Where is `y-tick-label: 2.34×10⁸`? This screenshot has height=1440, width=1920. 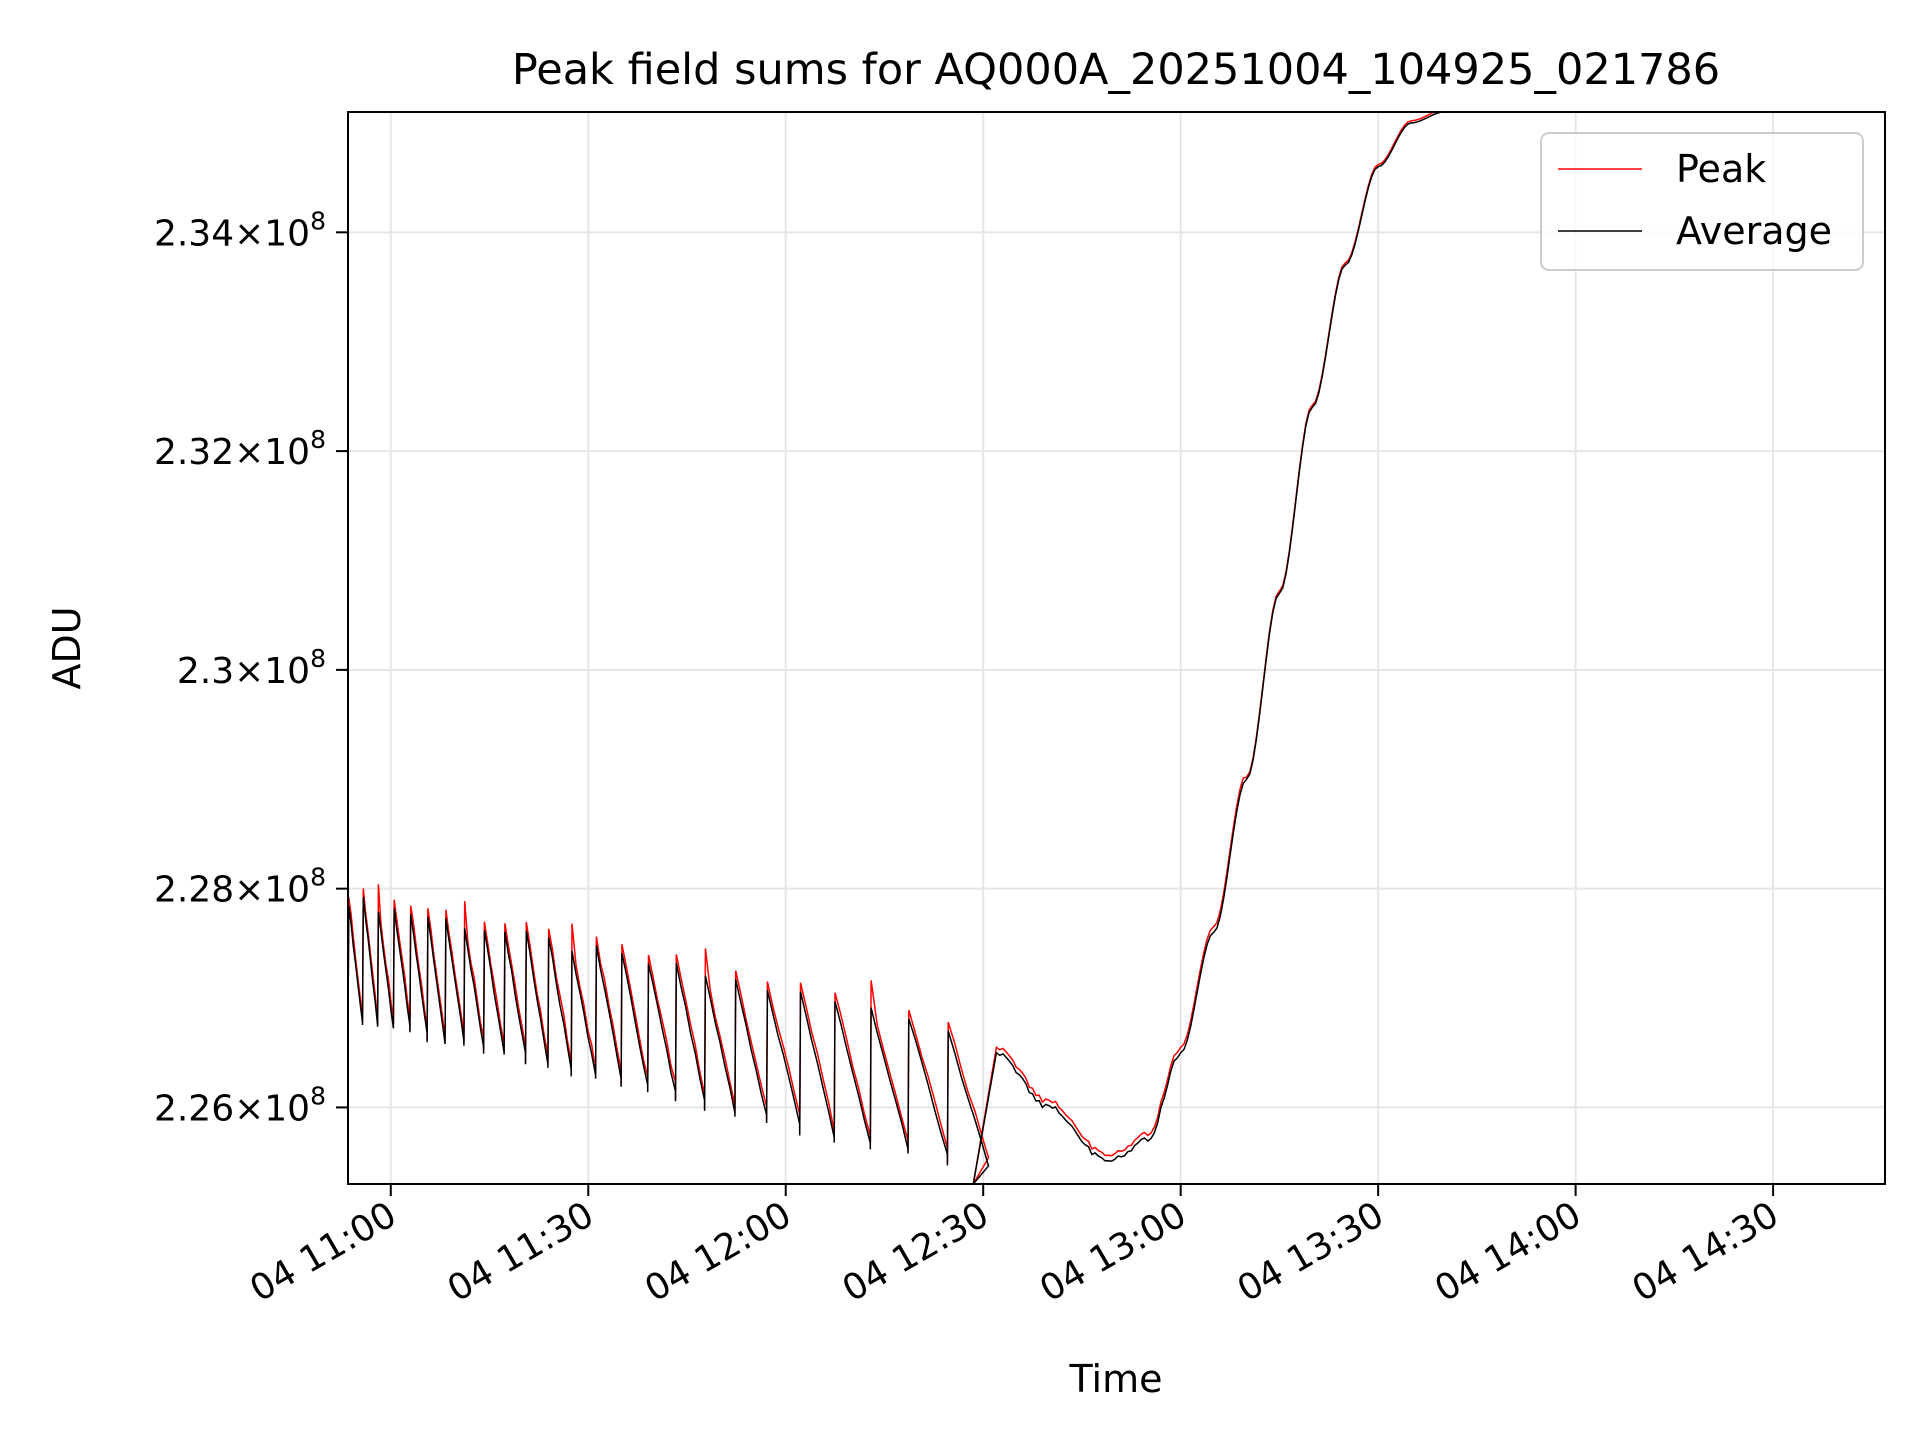
y-tick-label: 2.34×10⁸ is located at coordinates (240, 230).